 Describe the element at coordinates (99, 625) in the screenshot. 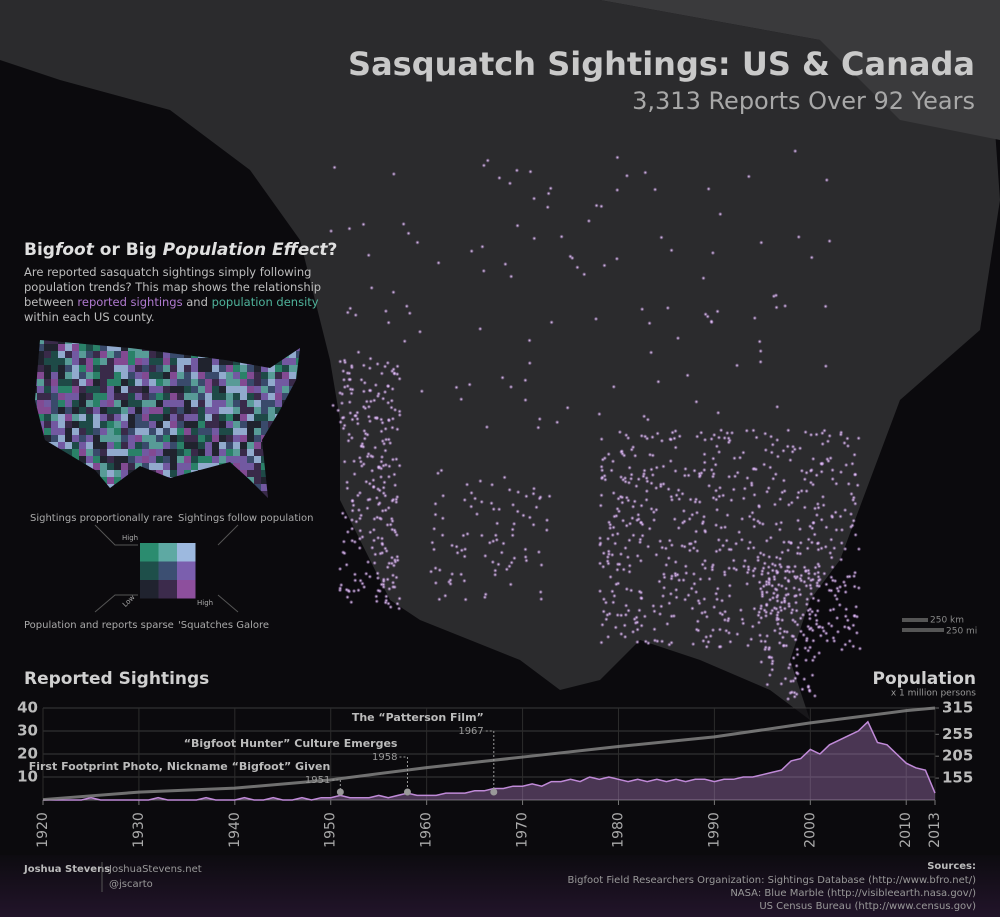

I see `legend-label: Population and reports sparse` at that location.